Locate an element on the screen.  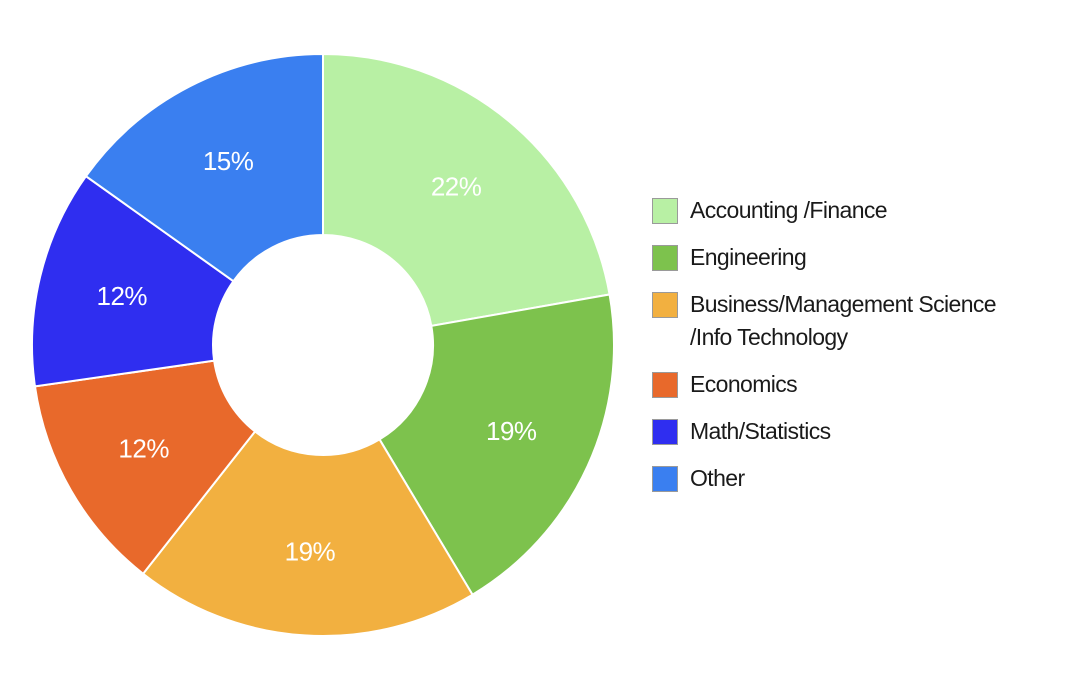
legend-label: Other is located at coordinates (717, 478).